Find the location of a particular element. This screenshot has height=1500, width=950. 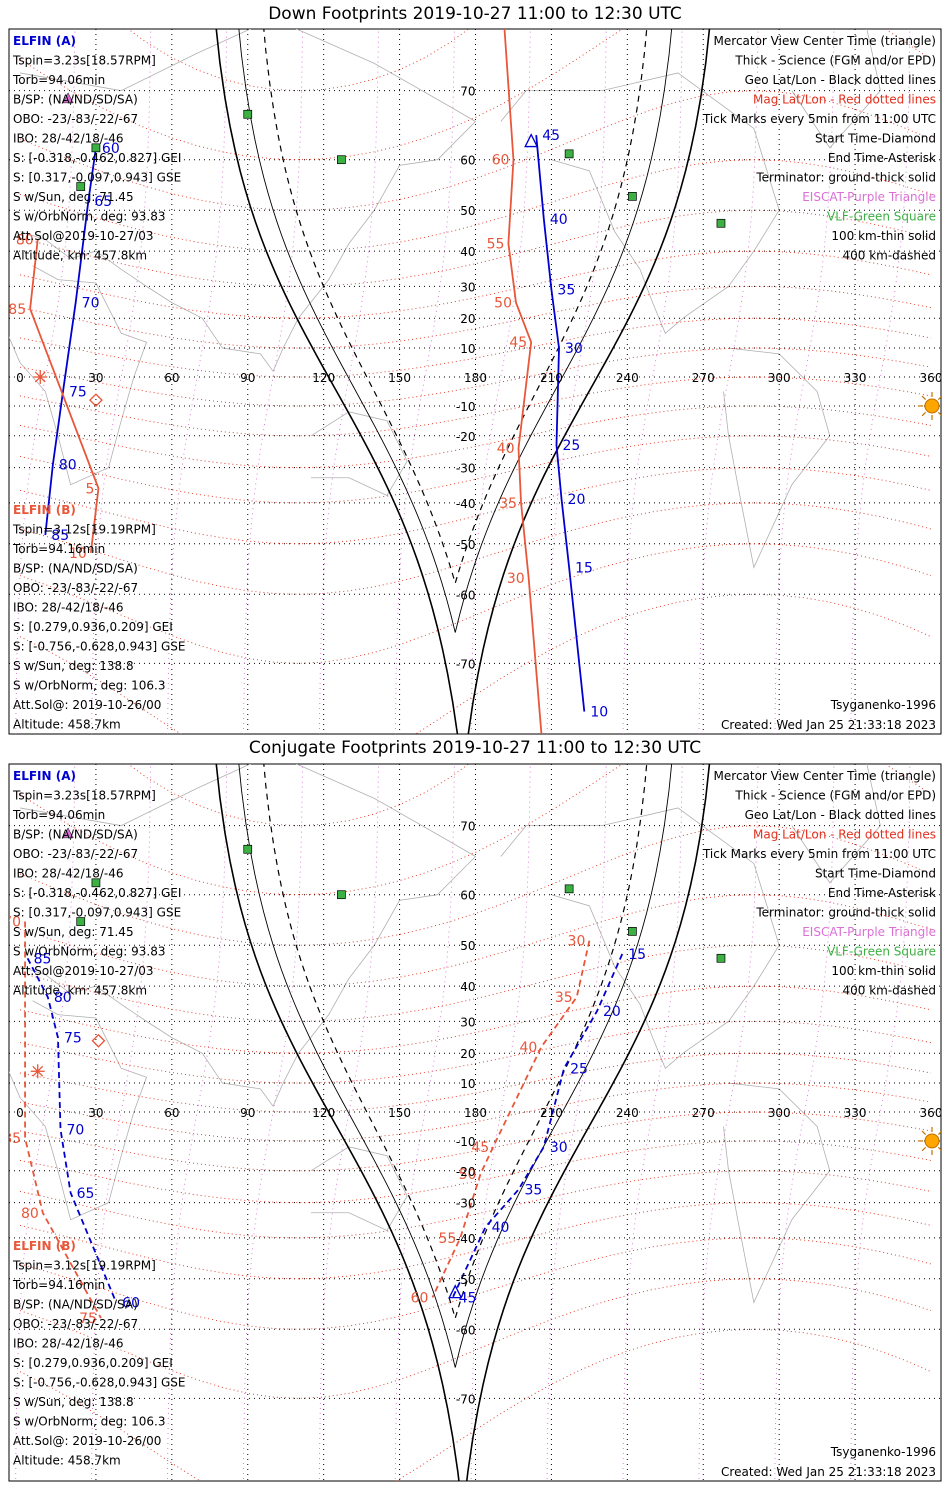

legend-item: 100 km-thin solid is located at coordinates (883, 236).